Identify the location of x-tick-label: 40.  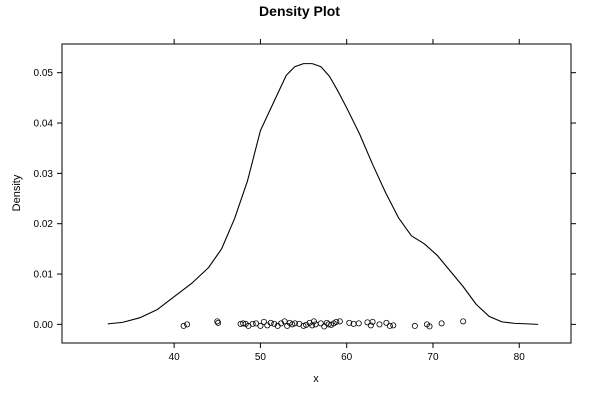
(175, 357).